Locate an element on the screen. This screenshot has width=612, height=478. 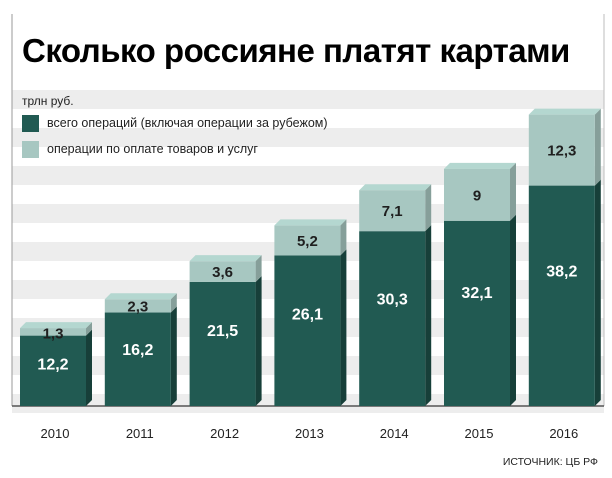
x-tick-label: 2012 is located at coordinates (224, 433).